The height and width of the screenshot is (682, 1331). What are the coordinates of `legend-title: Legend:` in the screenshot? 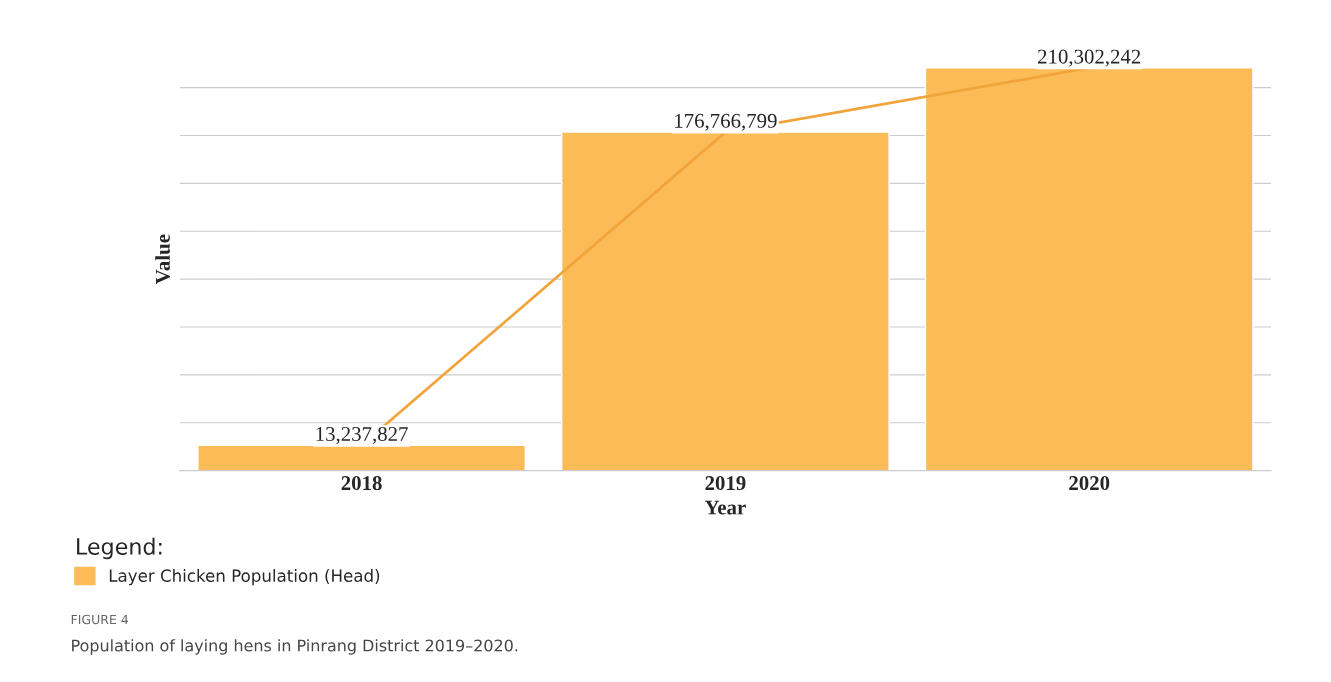 It's located at (119, 548).